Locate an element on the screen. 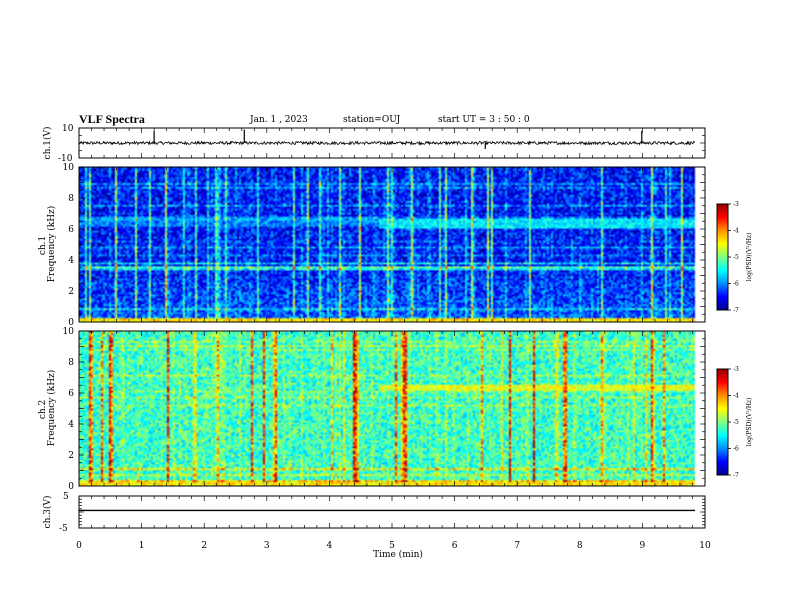 The width and height of the screenshot is (792, 612). ch2-colorbar-gradient is located at coordinates (722, 422).